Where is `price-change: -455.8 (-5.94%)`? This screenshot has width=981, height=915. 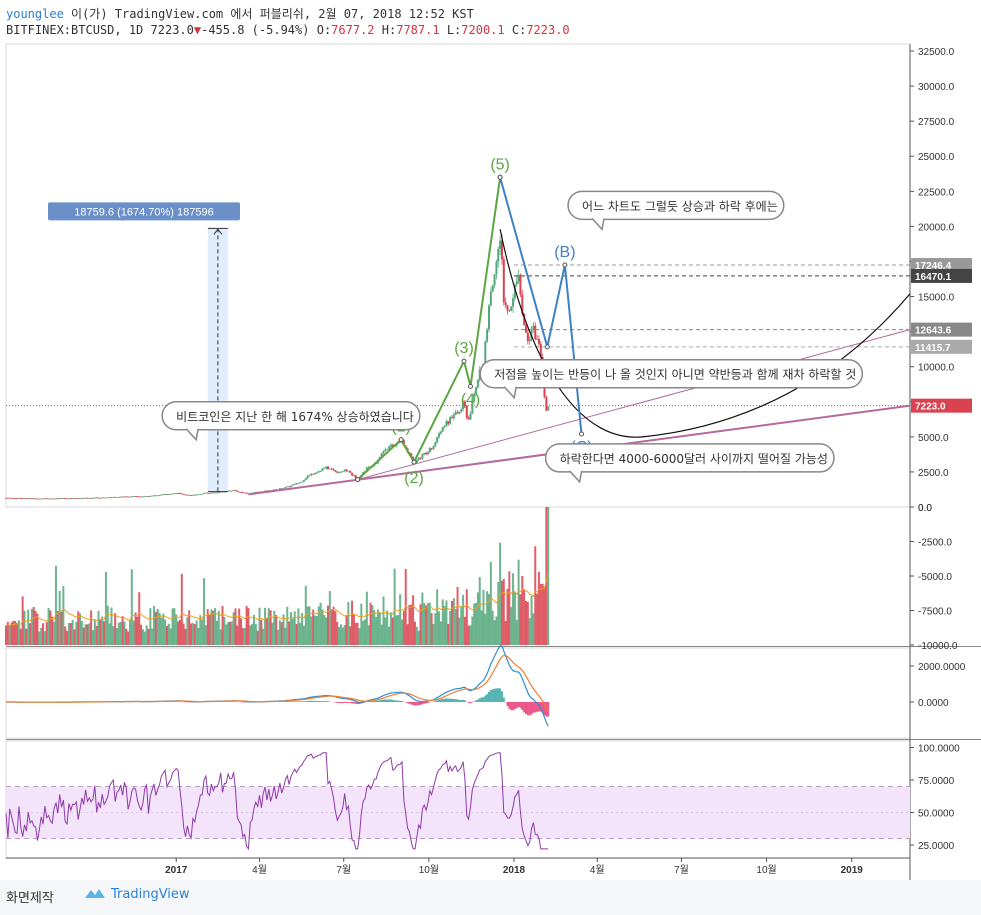
price-change: -455.8 (-5.94%) is located at coordinates (255, 30).